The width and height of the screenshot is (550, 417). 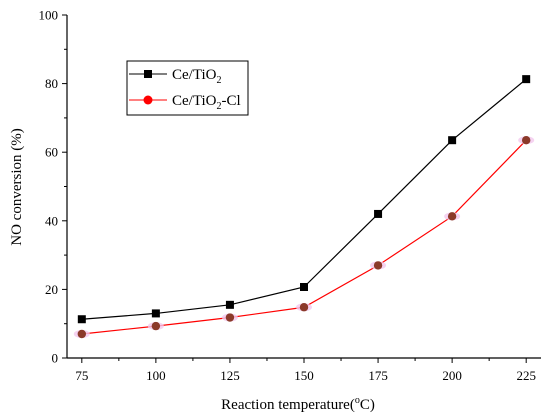 What do you see at coordinates (378, 375) in the screenshot?
I see `x-tick-label: 175` at bounding box center [378, 375].